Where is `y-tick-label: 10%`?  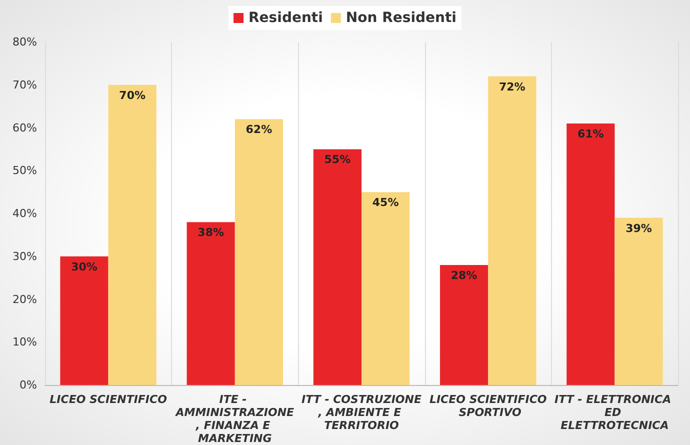
y-tick-label: 10% is located at coordinates (24, 342).